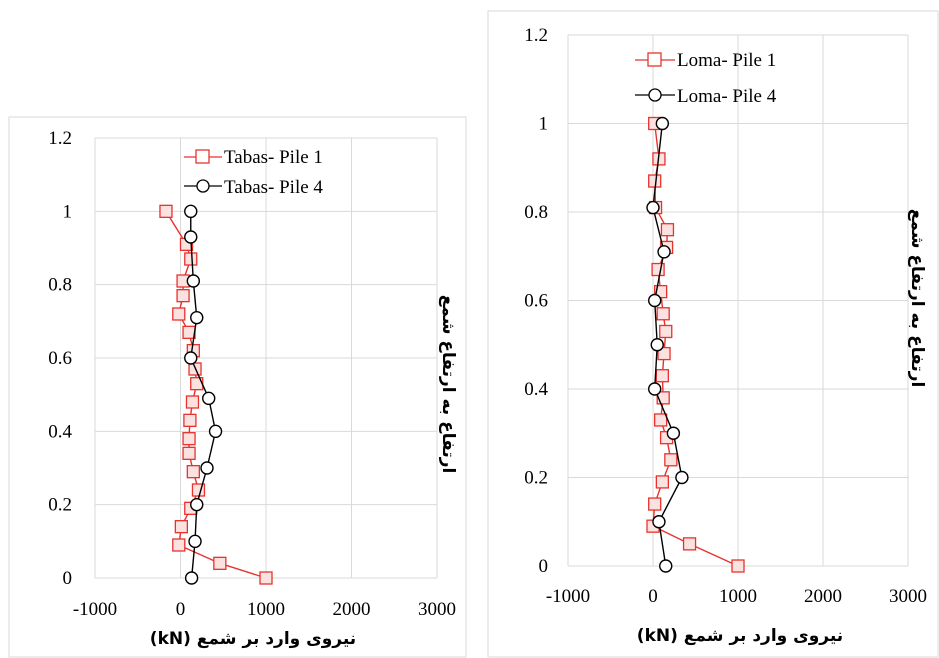  Describe the element at coordinates (706, 78) in the screenshot. I see `legend: Loma- Pile 1 Loma- Pile 4` at that location.